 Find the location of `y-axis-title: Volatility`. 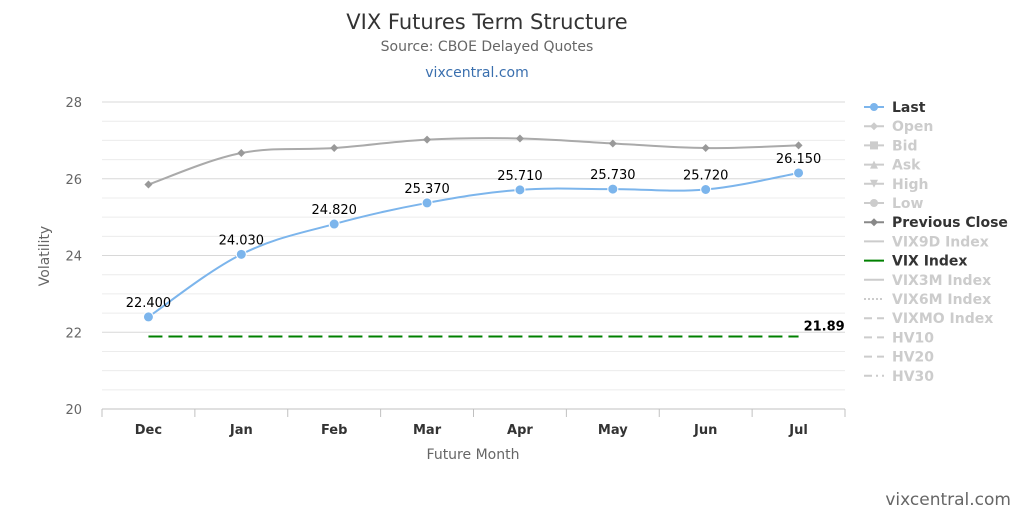

y-axis-title: Volatility is located at coordinates (45, 256).